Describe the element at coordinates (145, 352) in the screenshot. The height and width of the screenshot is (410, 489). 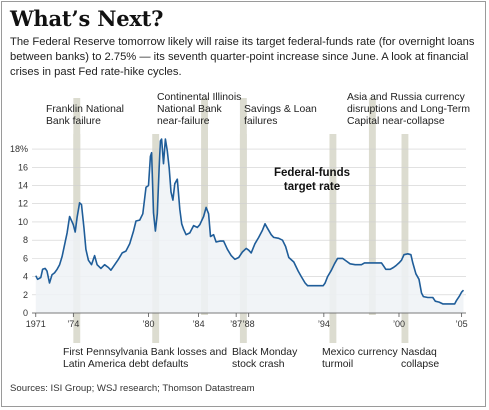
I see `event-annotation-line: First Pennsylvania Bank losses and` at that location.